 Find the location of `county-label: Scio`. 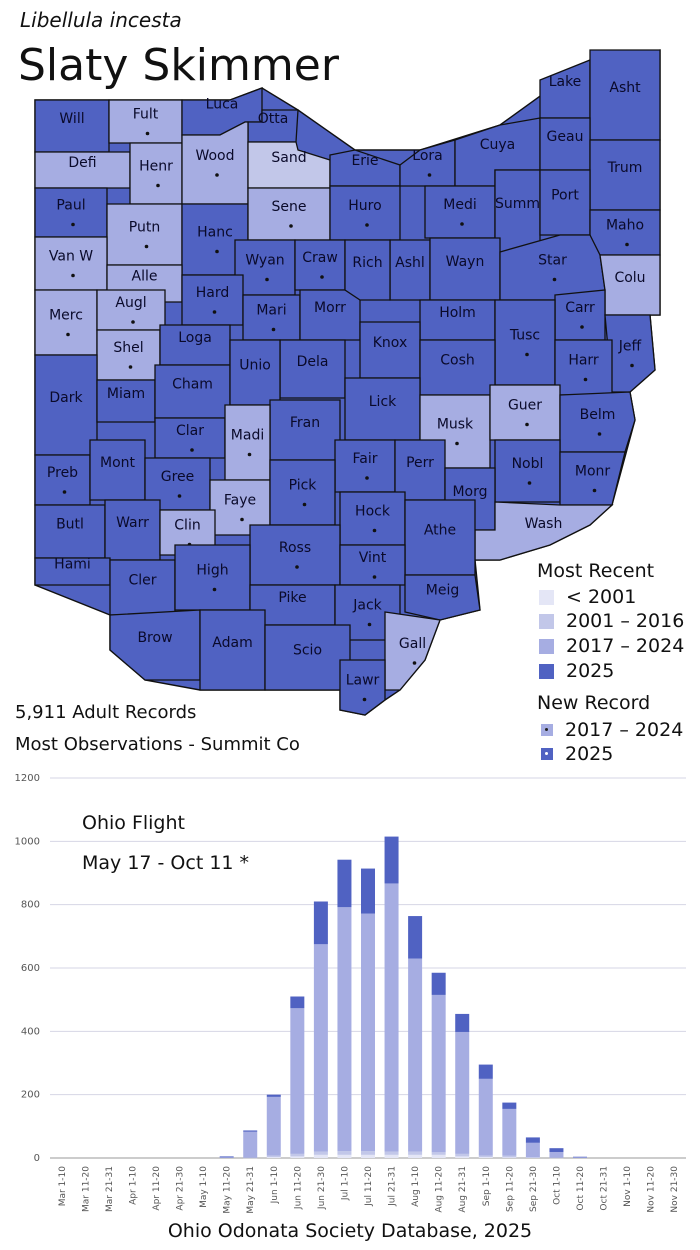

county-label: Scio is located at coordinates (307, 651).